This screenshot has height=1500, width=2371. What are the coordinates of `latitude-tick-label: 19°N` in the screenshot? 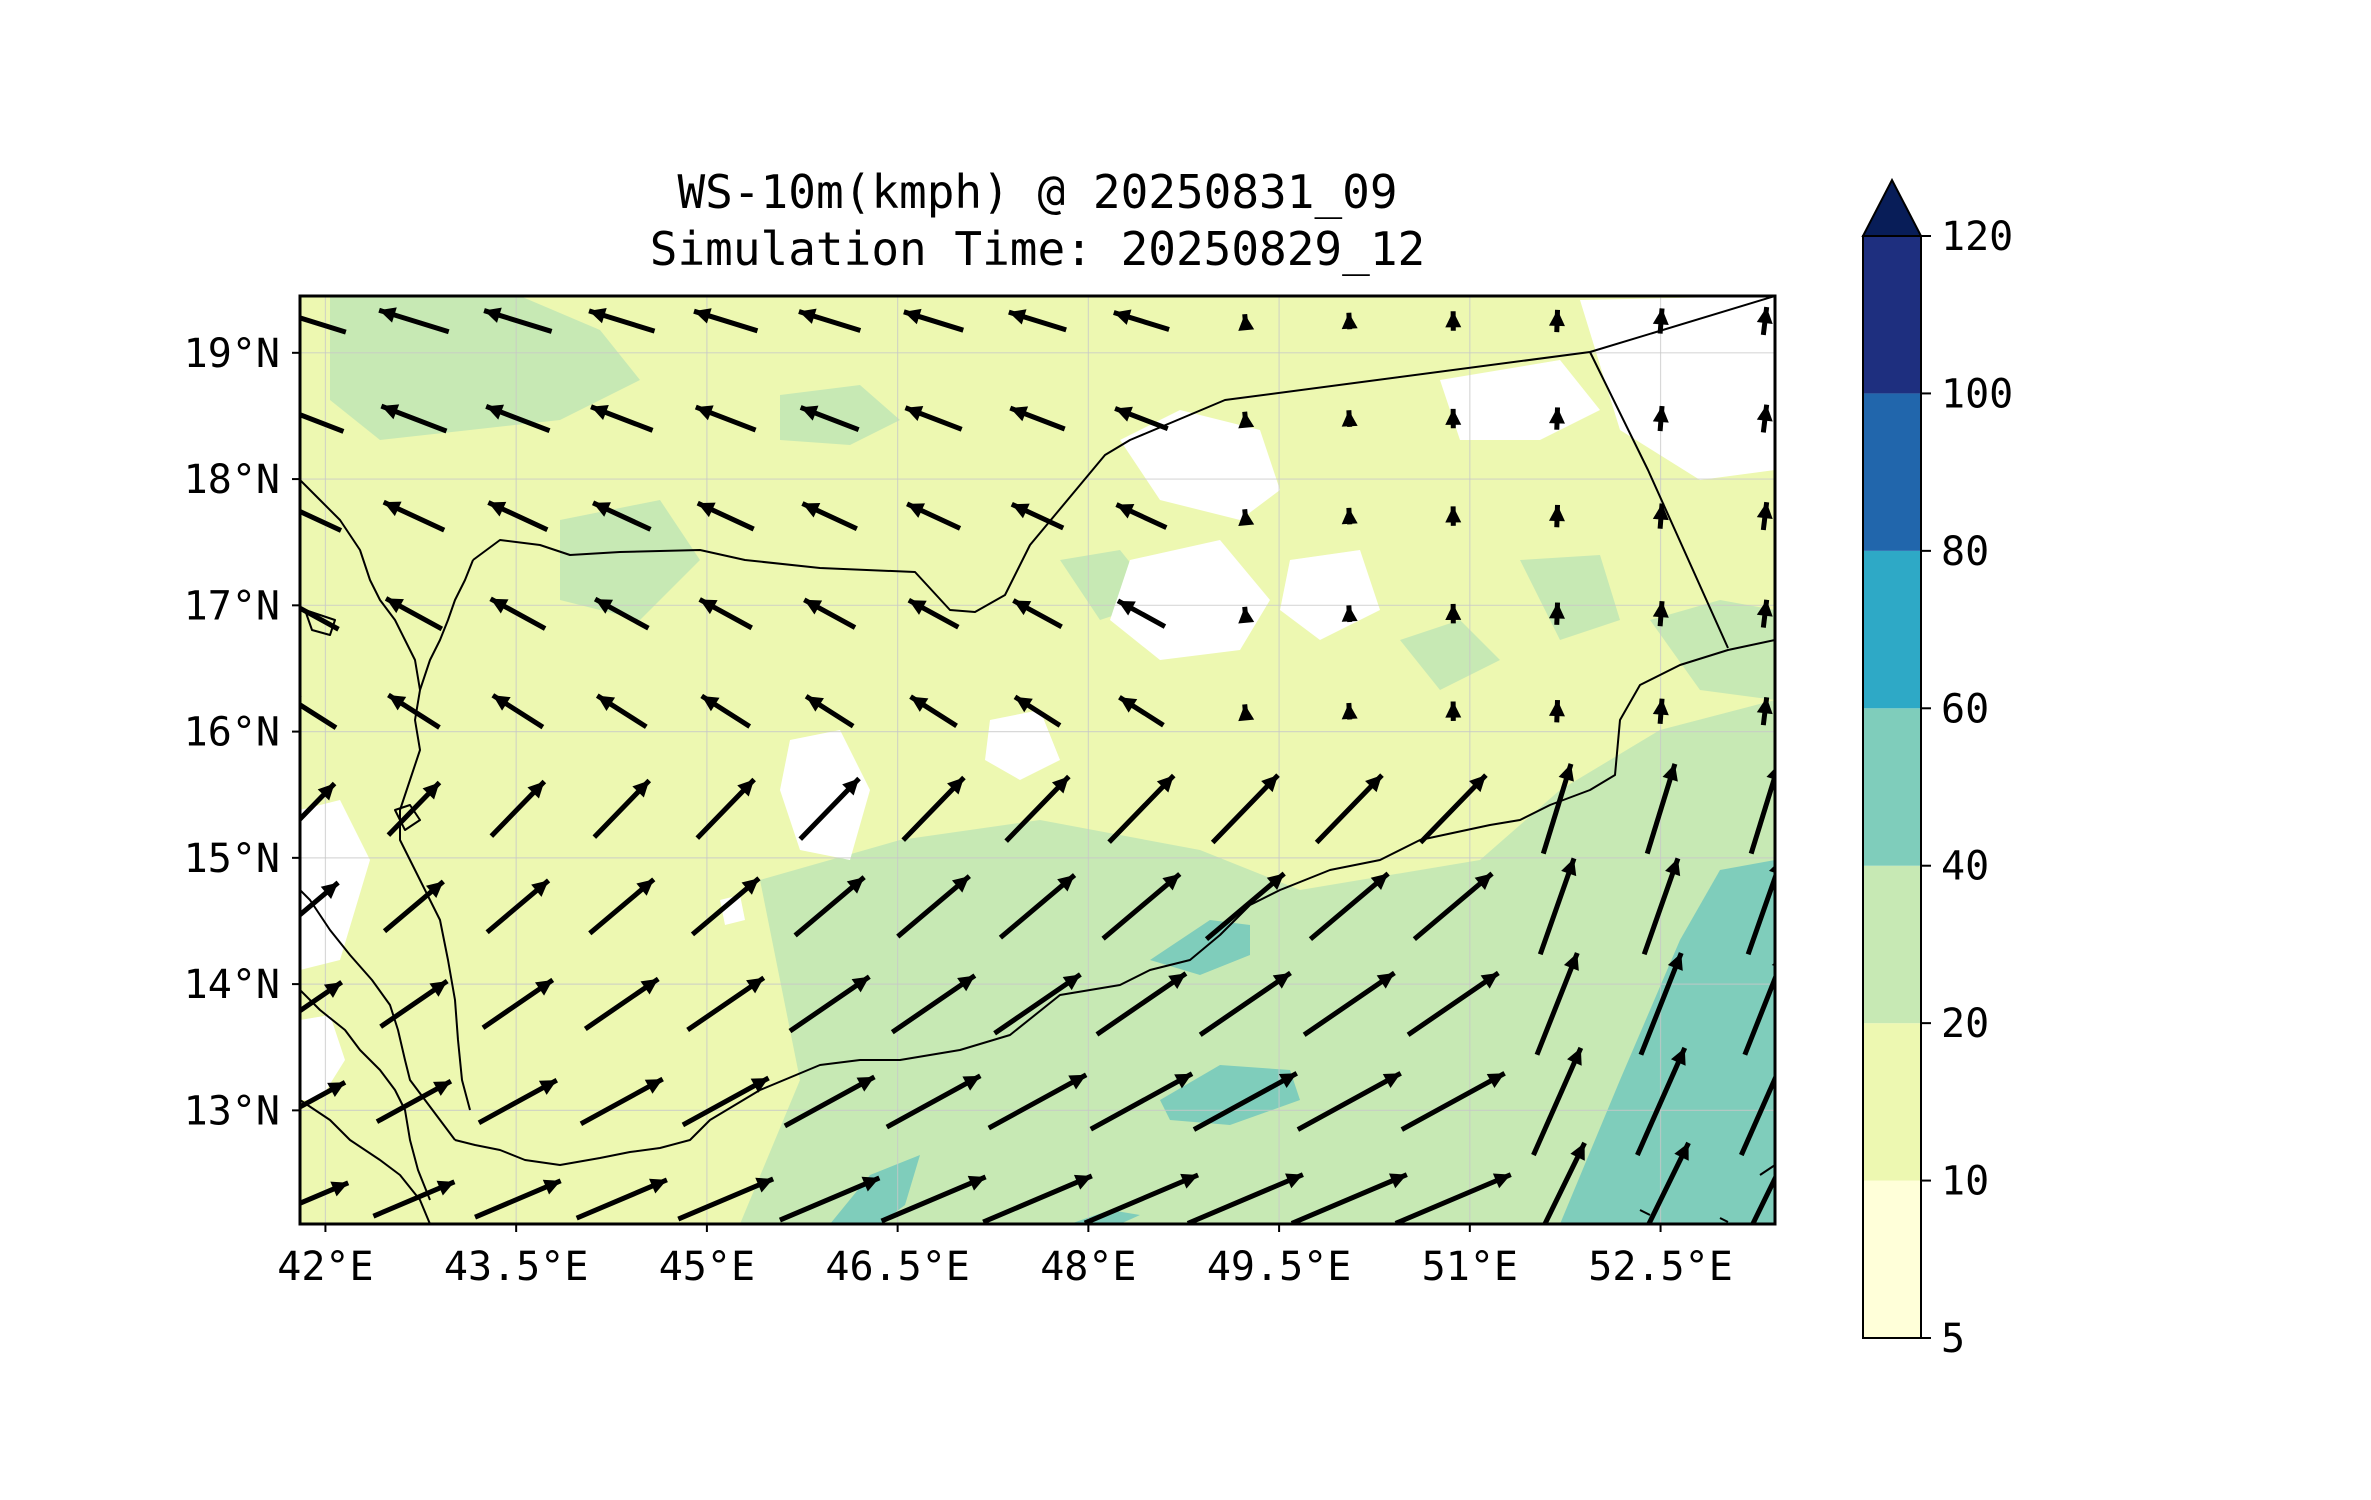 It's located at (232, 354).